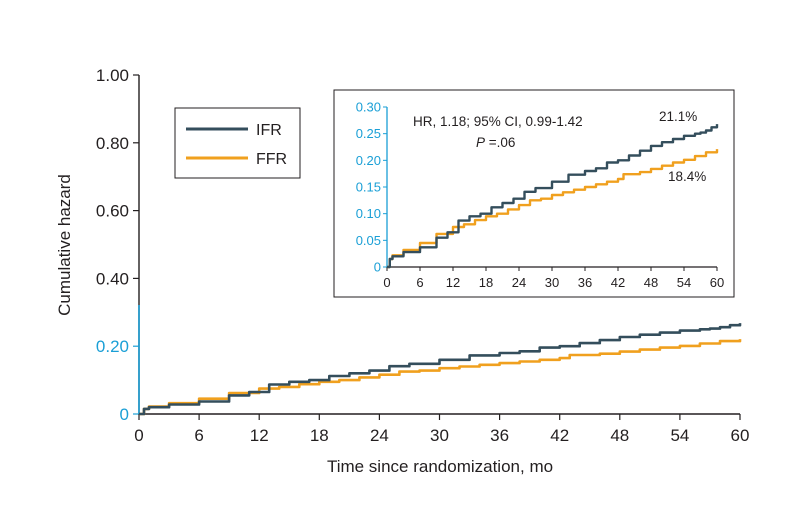 The image size is (800, 532). I want to click on main-x-tick-label: 48, so click(619, 435).